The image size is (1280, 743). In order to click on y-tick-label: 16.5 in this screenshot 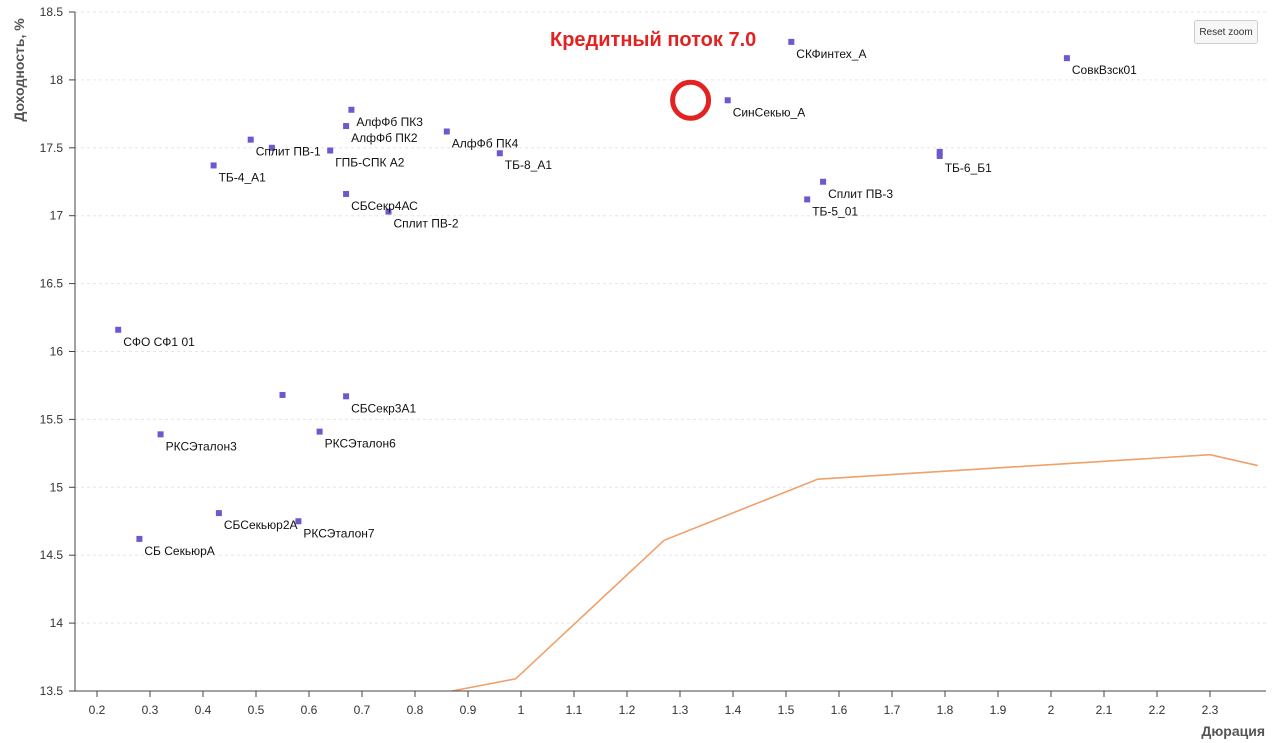, I will do `click(52, 284)`.